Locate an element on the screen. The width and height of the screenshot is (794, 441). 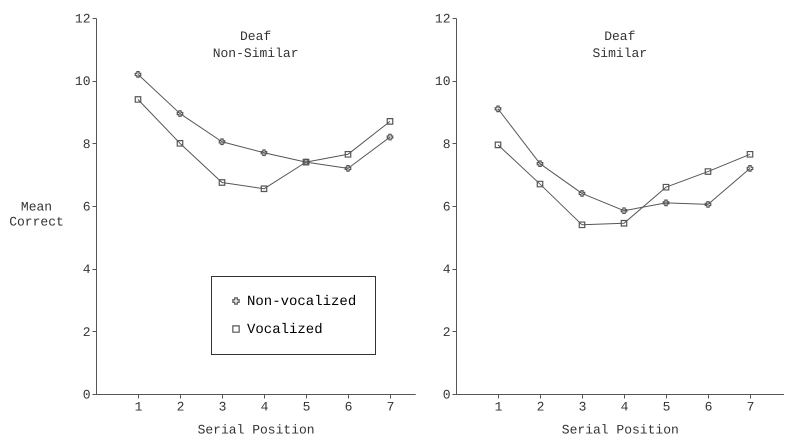
legend-label: Non-vocalized is located at coordinates (301, 302).